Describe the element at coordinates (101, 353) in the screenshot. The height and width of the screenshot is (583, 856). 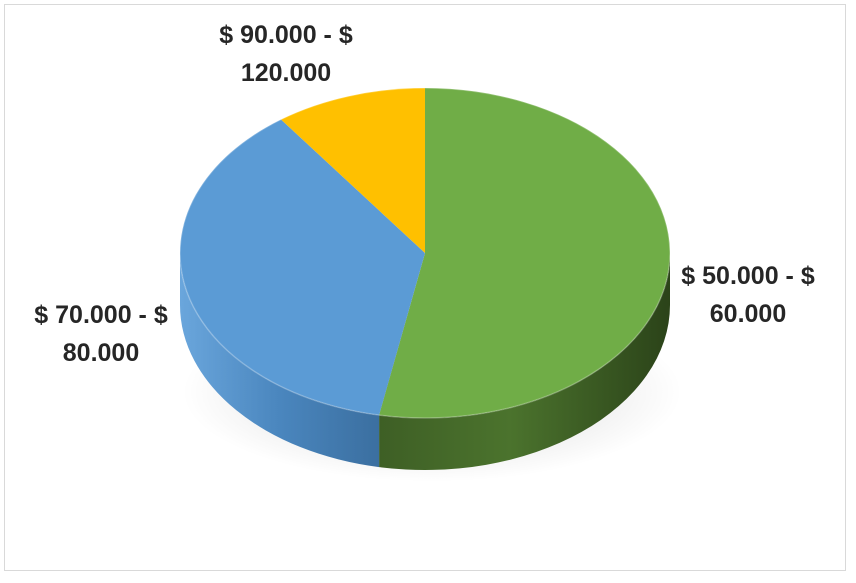
I see `slice-label-line2: 80.000` at that location.